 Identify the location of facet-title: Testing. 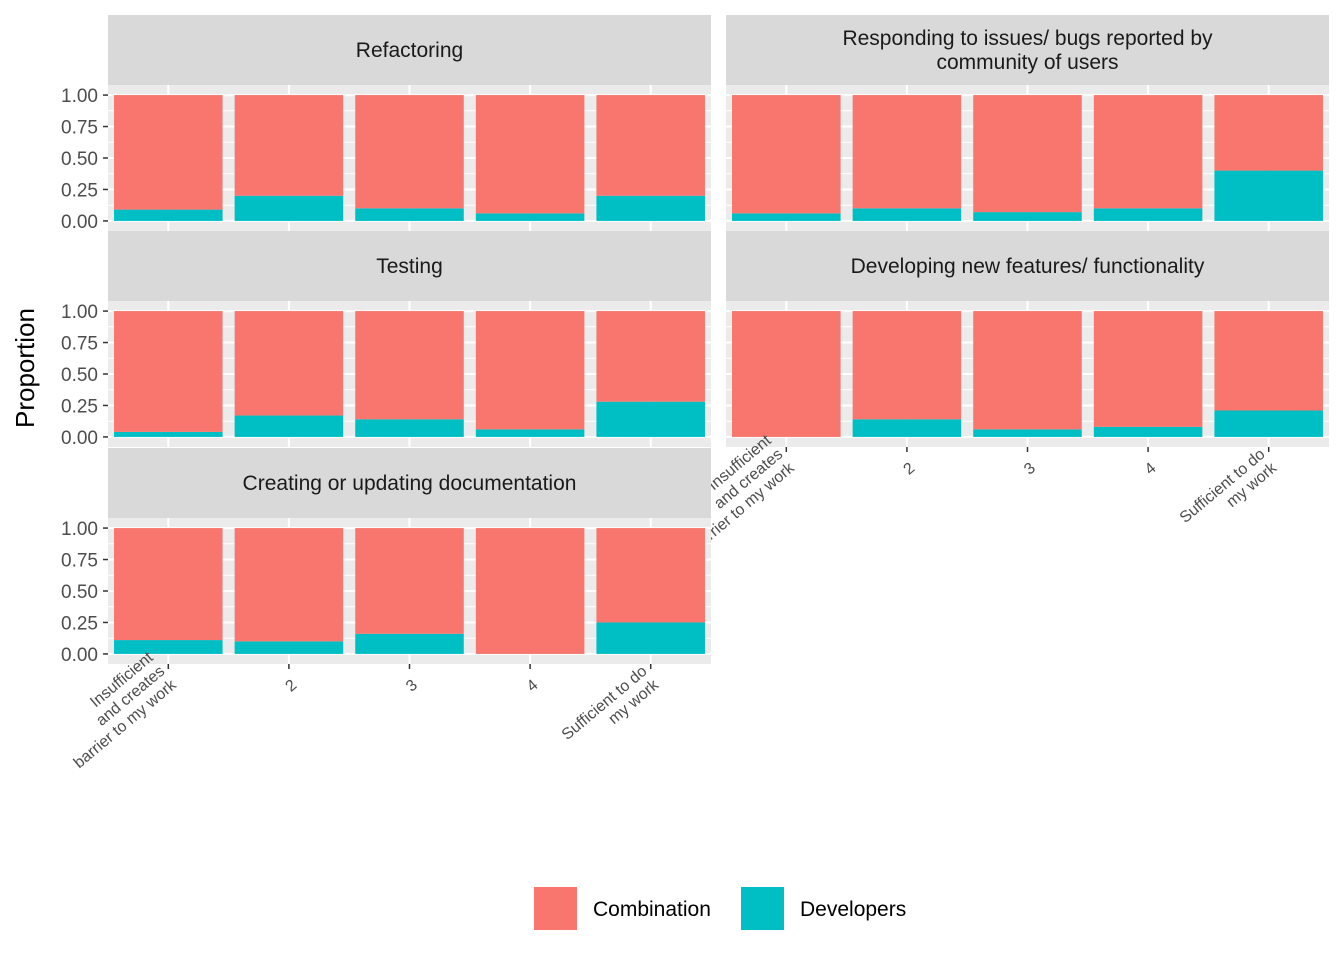
(409, 266).